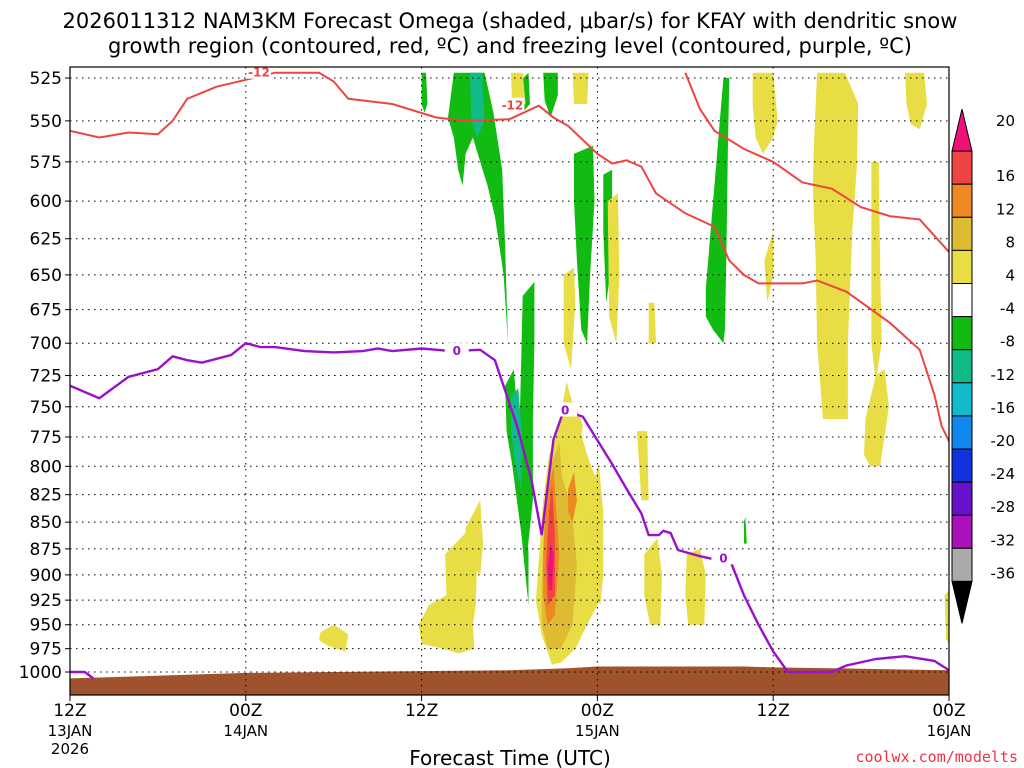 The width and height of the screenshot is (1024, 768). What do you see at coordinates (773, 711) in the screenshot?
I see `x-tick-label-48: 12Z` at bounding box center [773, 711].